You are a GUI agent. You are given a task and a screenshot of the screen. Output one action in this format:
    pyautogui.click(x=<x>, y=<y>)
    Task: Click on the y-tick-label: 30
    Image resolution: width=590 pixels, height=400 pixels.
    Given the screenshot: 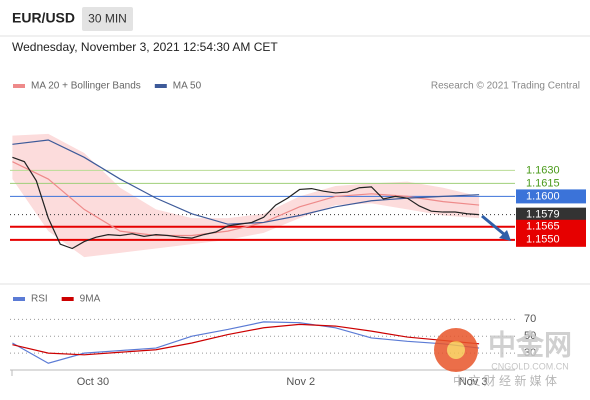 What is the action you would take?
    pyautogui.click(x=530, y=353)
    